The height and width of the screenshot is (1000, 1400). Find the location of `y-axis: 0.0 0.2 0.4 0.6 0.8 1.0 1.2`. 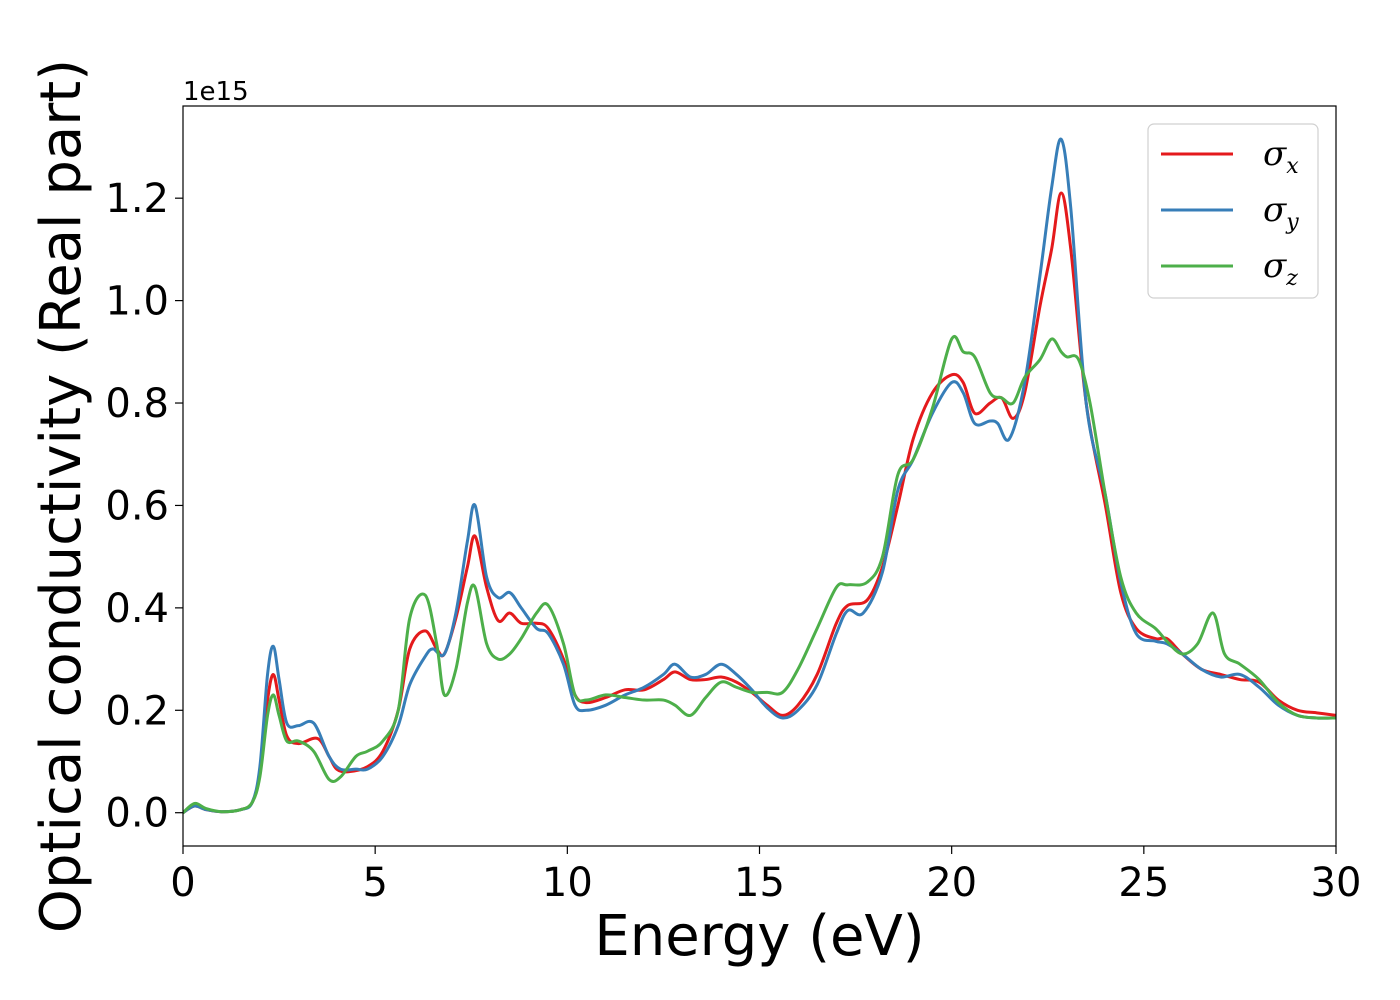

y-axis: 0.0 0.2 0.4 0.6 0.8 1.0 1.2 is located at coordinates (144, 506).